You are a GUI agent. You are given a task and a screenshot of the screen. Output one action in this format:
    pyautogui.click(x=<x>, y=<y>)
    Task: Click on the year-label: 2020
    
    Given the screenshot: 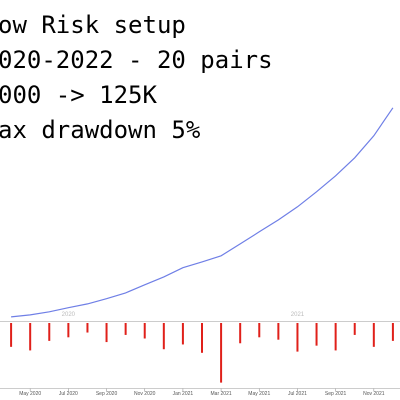 What is the action you would take?
    pyautogui.click(x=69, y=315)
    